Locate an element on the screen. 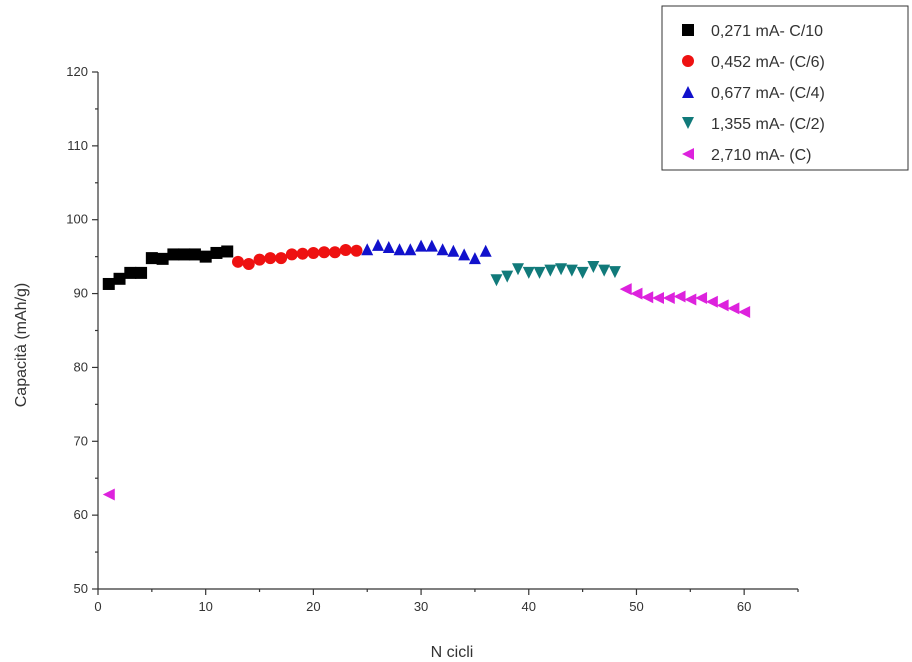 The width and height of the screenshot is (912, 662). x-tick-label: 0 is located at coordinates (97, 606).